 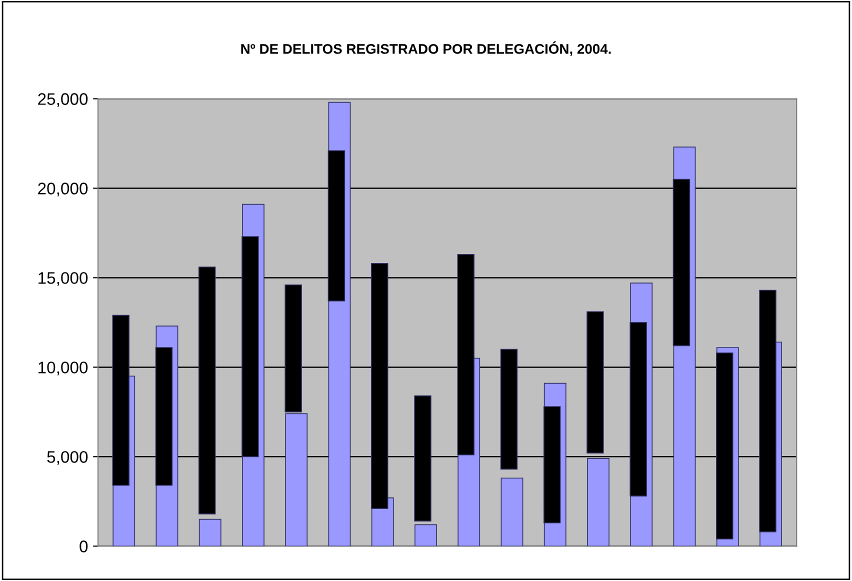 What do you see at coordinates (426, 48) in the screenshot?
I see `chart-title: Nº DE DELITOS REGISTRADO POR DELEGACIÓN, 2004.` at bounding box center [426, 48].